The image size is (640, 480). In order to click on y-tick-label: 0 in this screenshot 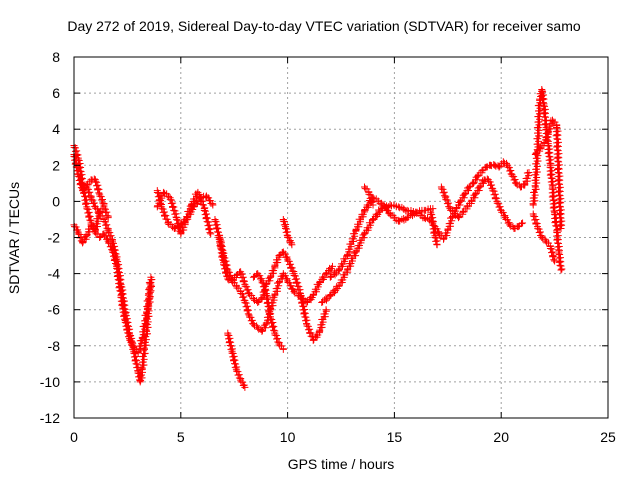, I will do `click(56, 201)`.